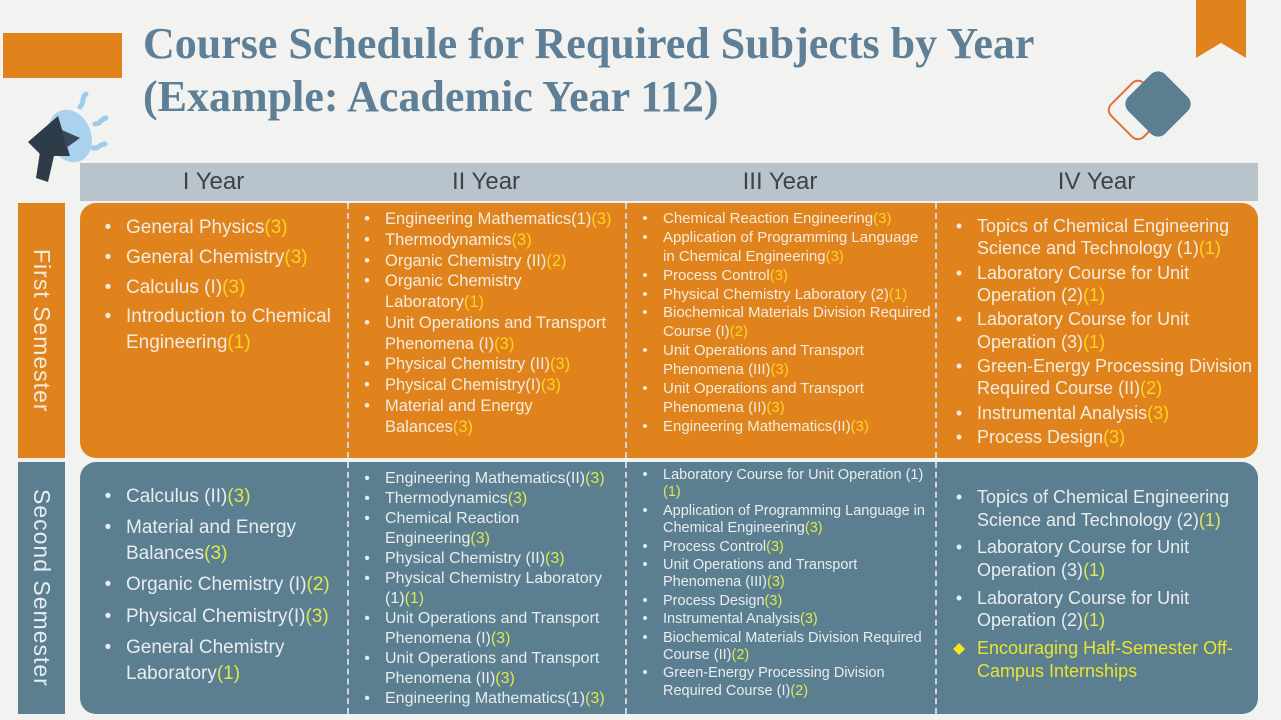  Describe the element at coordinates (498, 219) in the screenshot. I see `course-name: Engineering Mathematics(1)(3)` at that location.